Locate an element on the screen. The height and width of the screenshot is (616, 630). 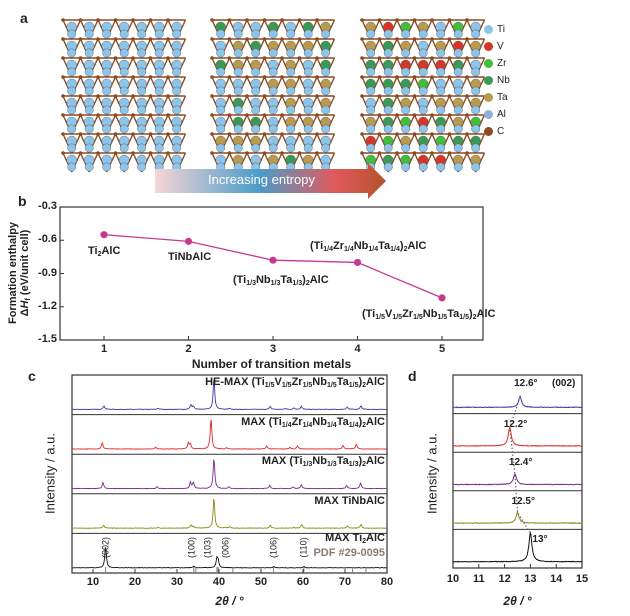
legend-item-Ta: Ta is located at coordinates (497, 97).